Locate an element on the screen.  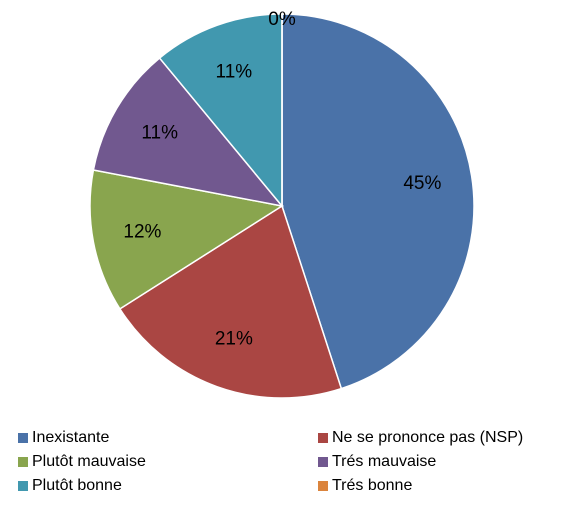
legend-label: Trés mauvaise is located at coordinates (384, 461).